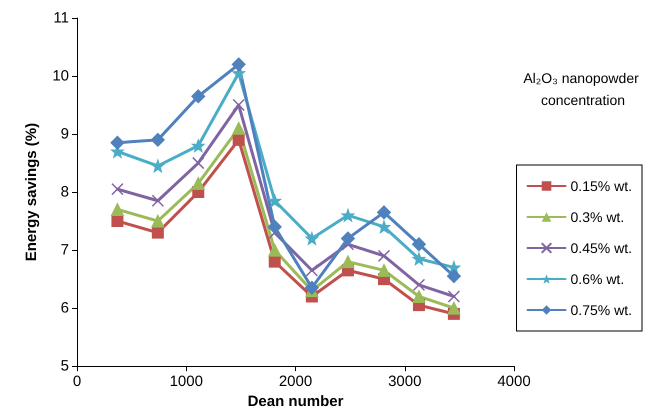 The height and width of the screenshot is (414, 656). Describe the element at coordinates (601, 186) in the screenshot. I see `legend-label: 0.15% wt.` at that location.